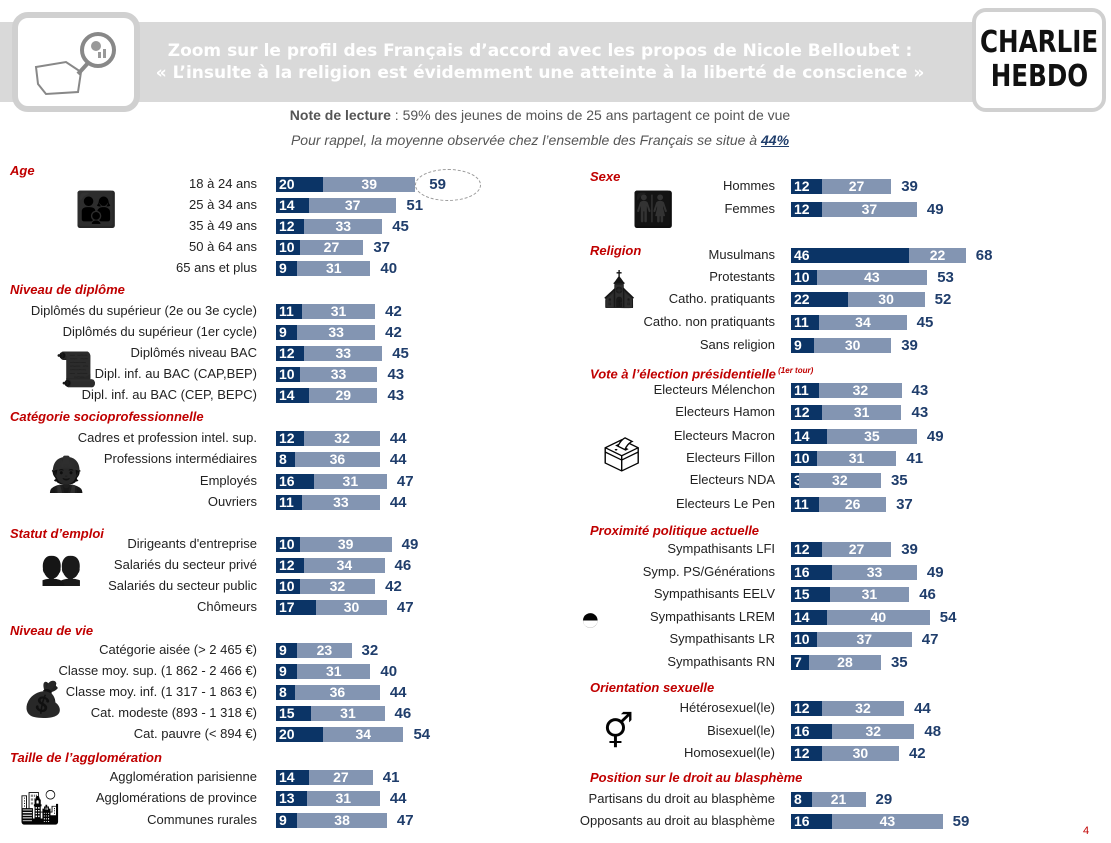 The image size is (1111, 843). I want to click on gender-symbols-icon: ⚥, so click(618, 732).